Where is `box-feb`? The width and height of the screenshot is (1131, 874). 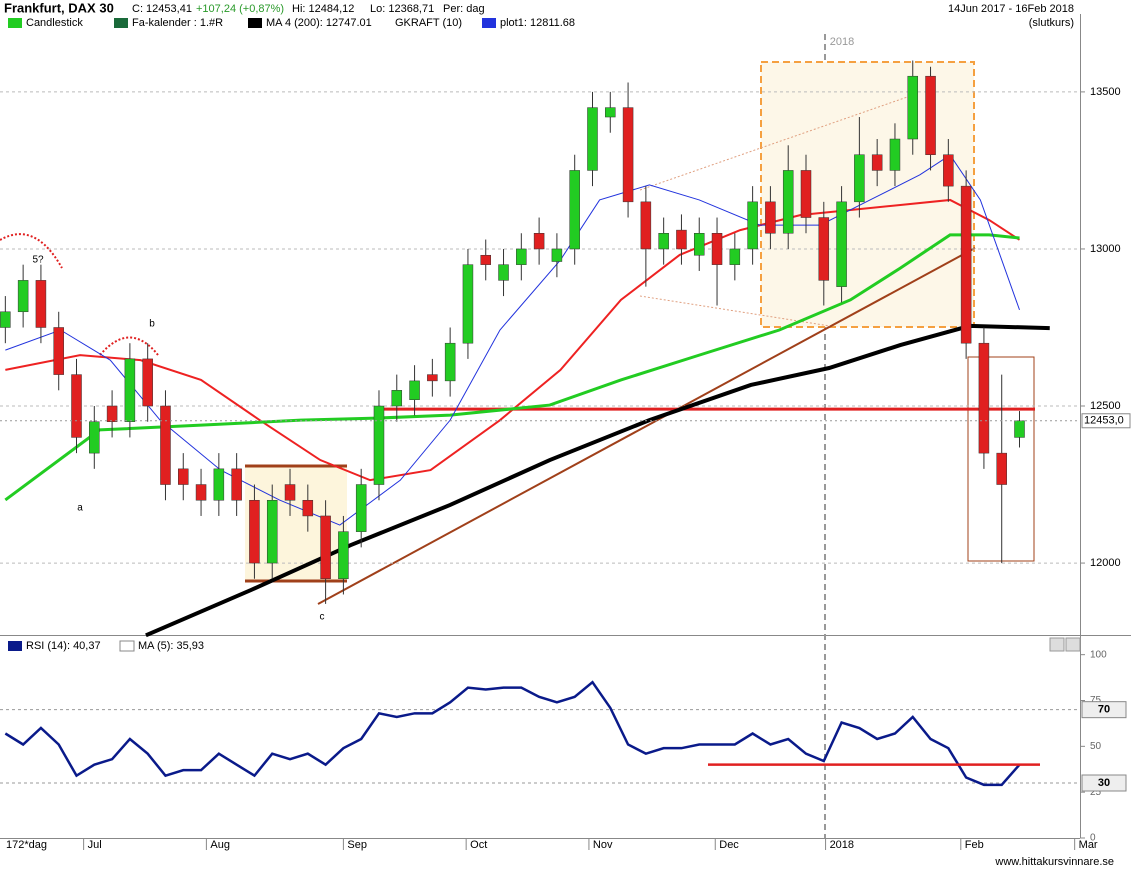
box-feb is located at coordinates (1001, 459).